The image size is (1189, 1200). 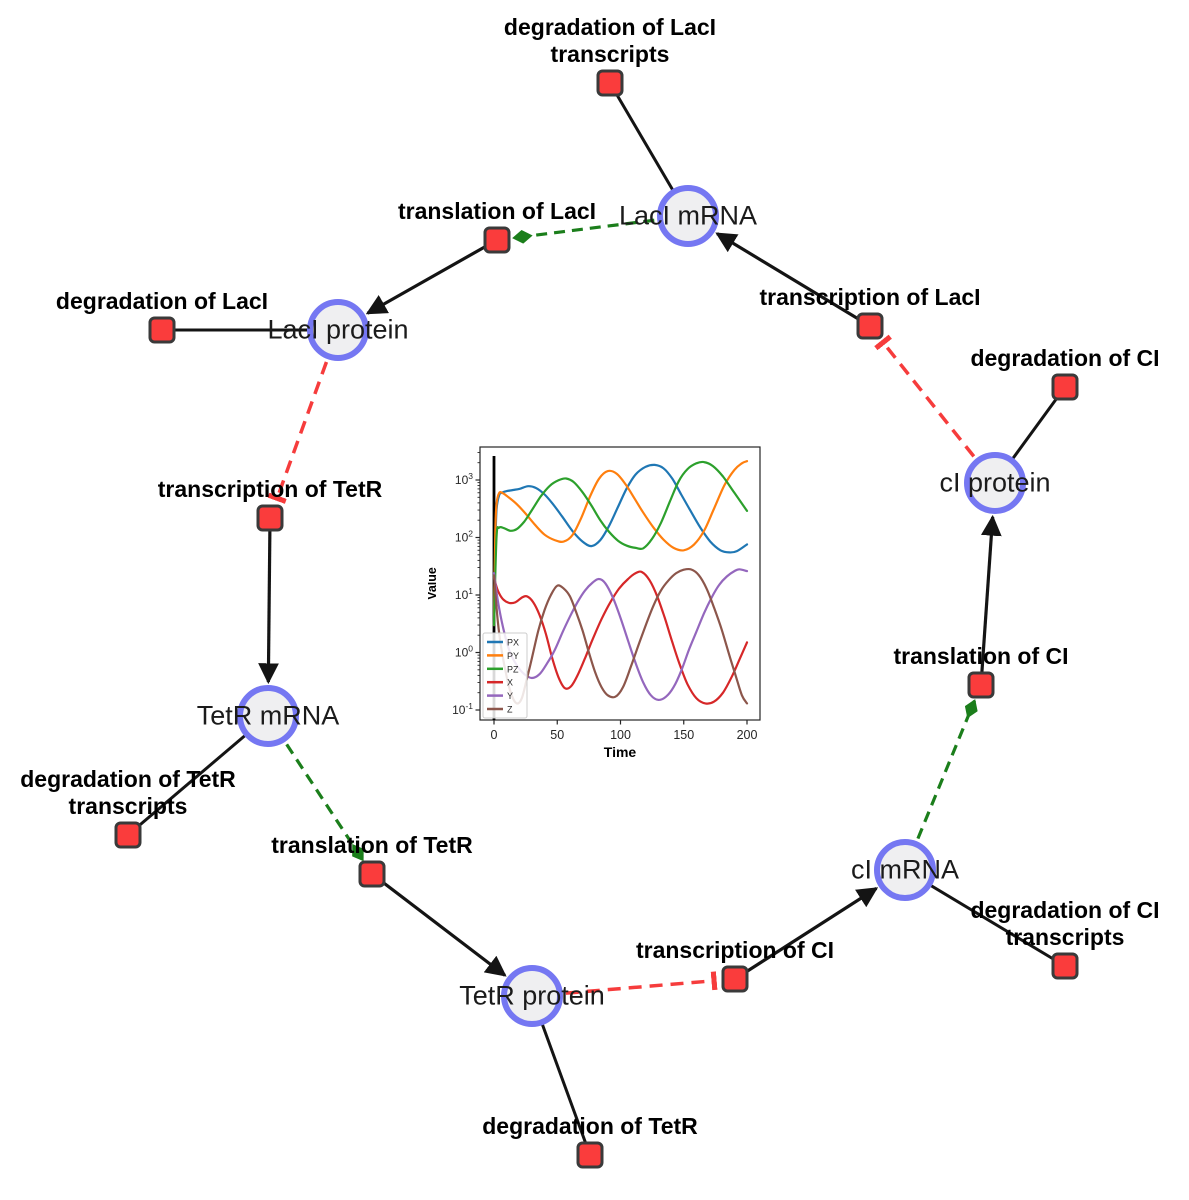 I want to click on reaction-node-deg-laci, so click(x=162, y=330).